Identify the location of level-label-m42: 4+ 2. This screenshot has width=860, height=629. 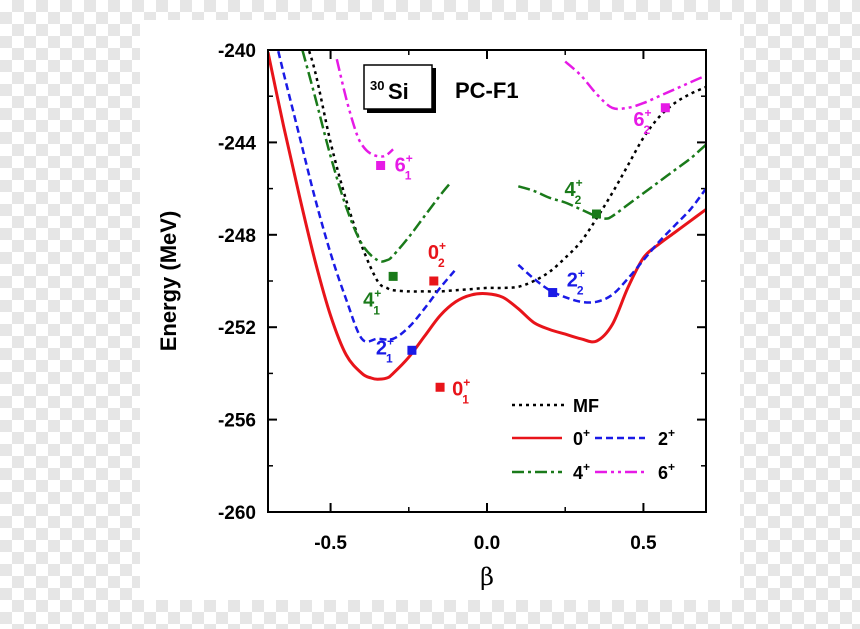
(574, 191).